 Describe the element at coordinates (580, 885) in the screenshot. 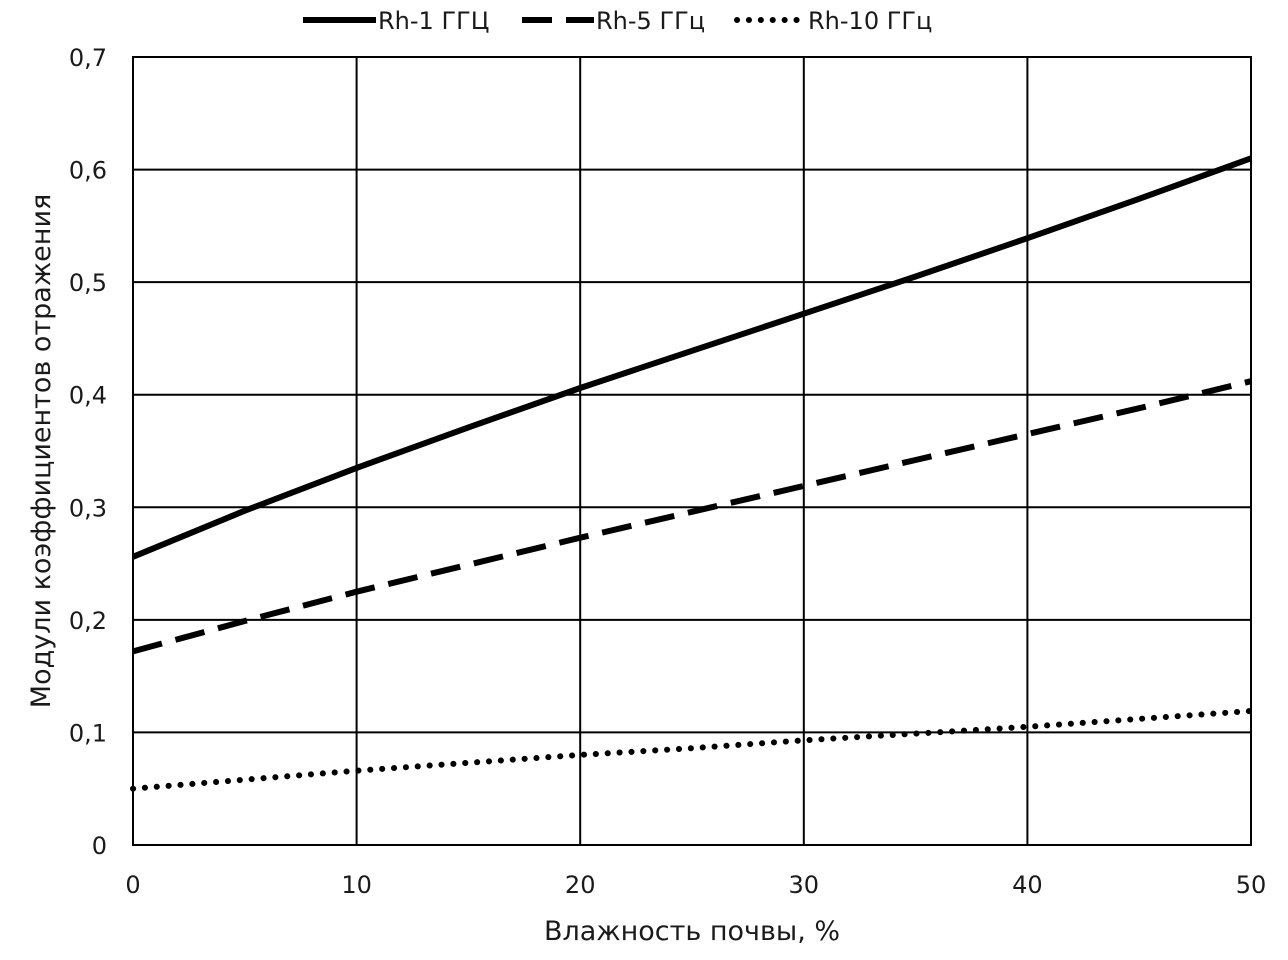

I see `x-tick-label: 20` at that location.